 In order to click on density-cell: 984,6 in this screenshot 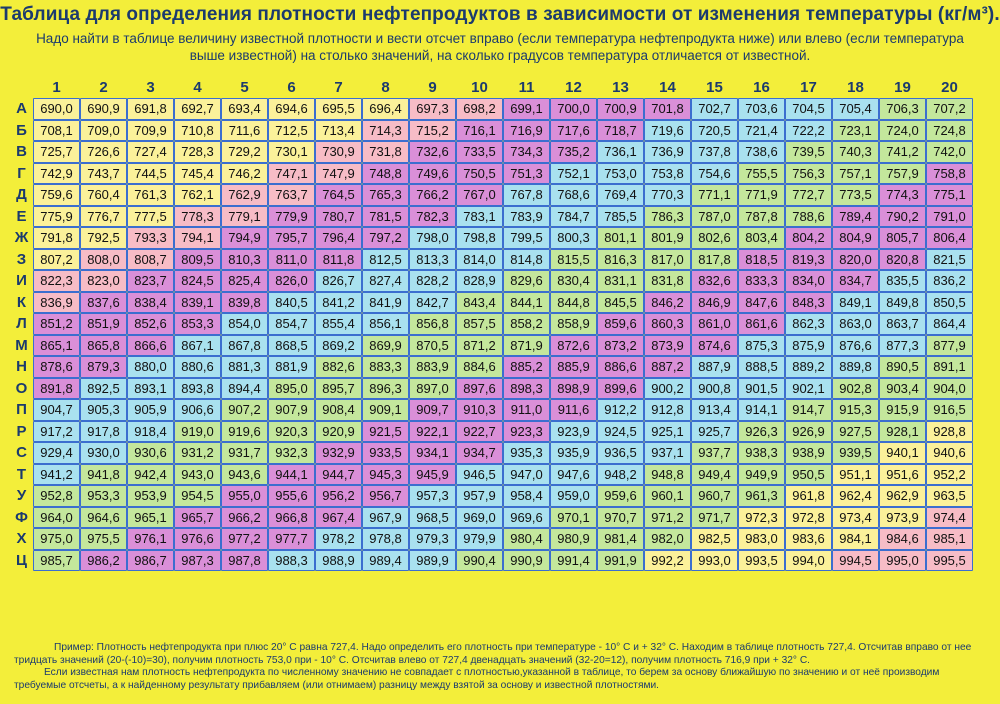, I will do `click(902, 539)`.